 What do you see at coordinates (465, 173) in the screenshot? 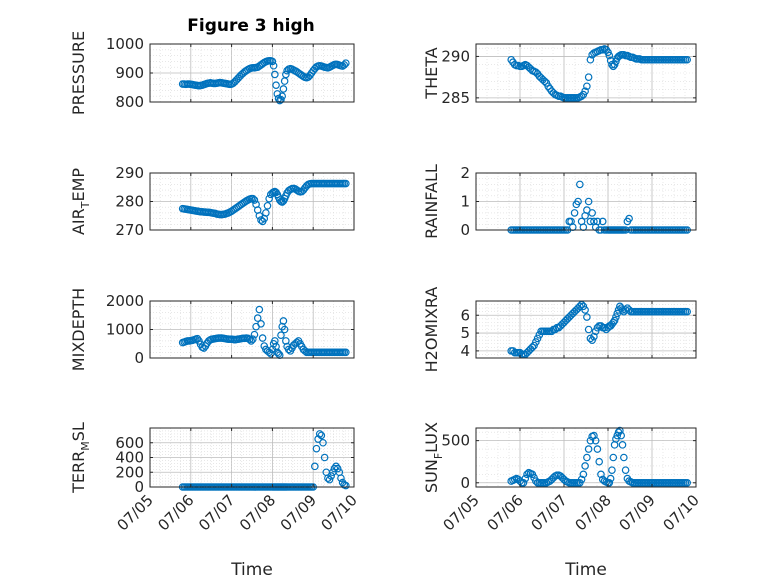
I see `y-tick-label: 2` at bounding box center [465, 173].